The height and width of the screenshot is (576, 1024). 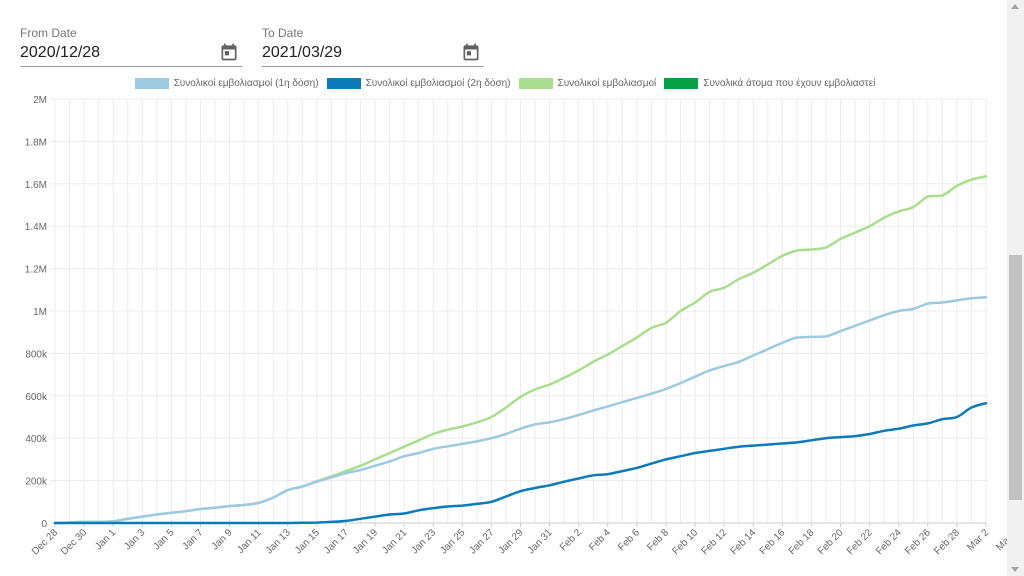 I want to click on x-tick-label: Jan 29, so click(x=511, y=541).